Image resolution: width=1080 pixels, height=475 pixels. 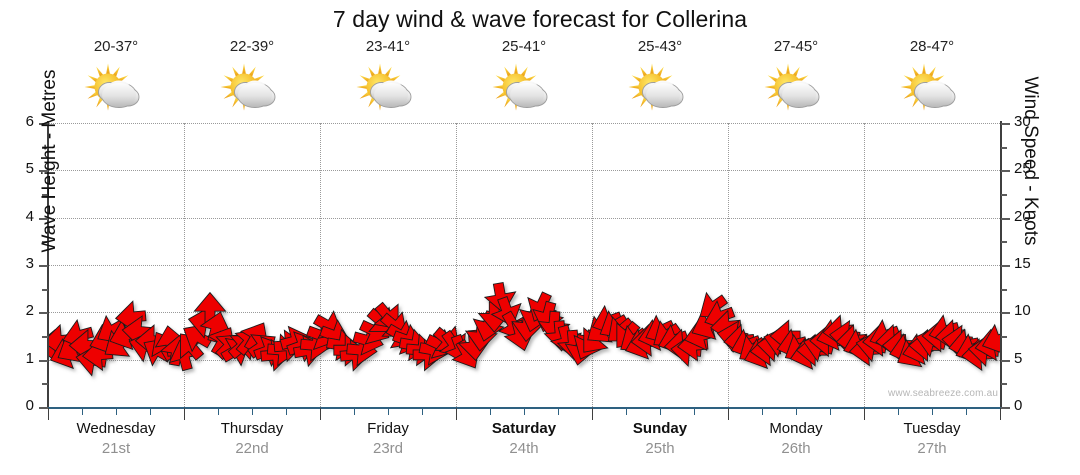 What do you see at coordinates (388, 428) in the screenshot?
I see `day-name-label: Friday` at bounding box center [388, 428].